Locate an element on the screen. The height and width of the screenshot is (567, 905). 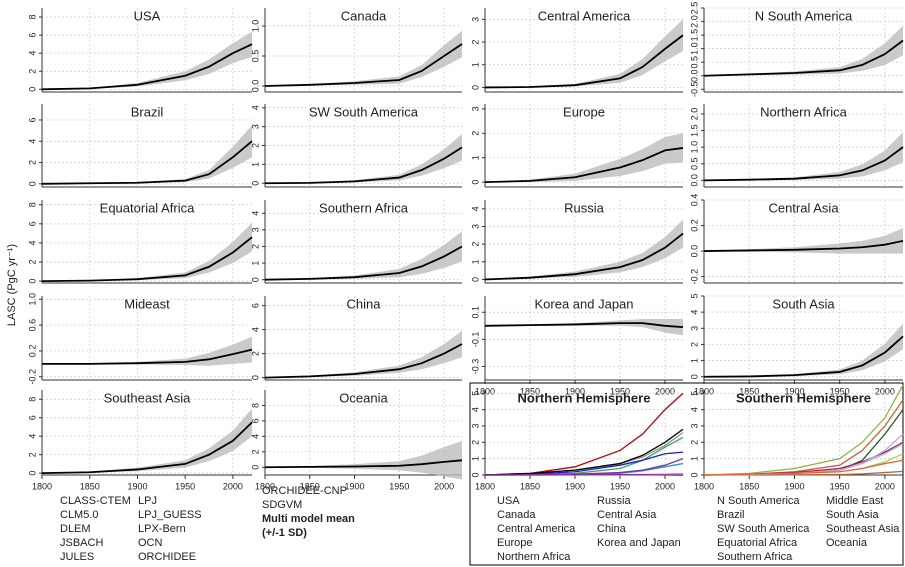
y-tick-label: 0.0 is located at coordinates (255, 86).